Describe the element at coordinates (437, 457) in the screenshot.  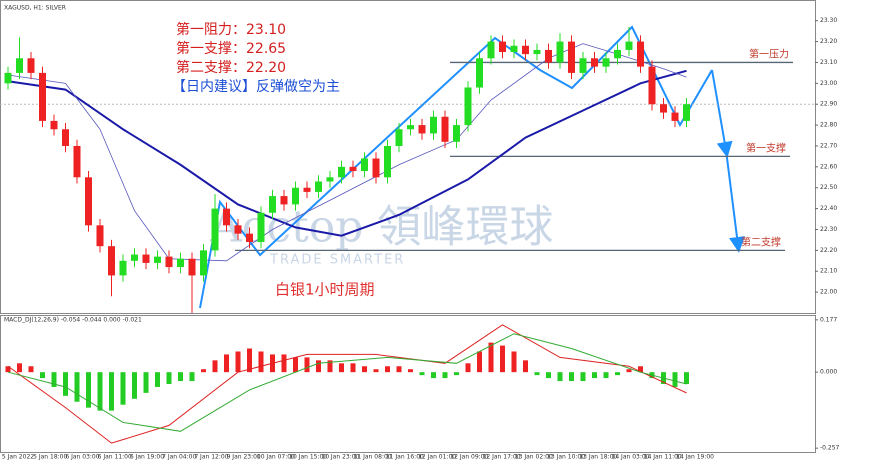
I see `x-tick-label: 12 Jan 01:00` at that location.